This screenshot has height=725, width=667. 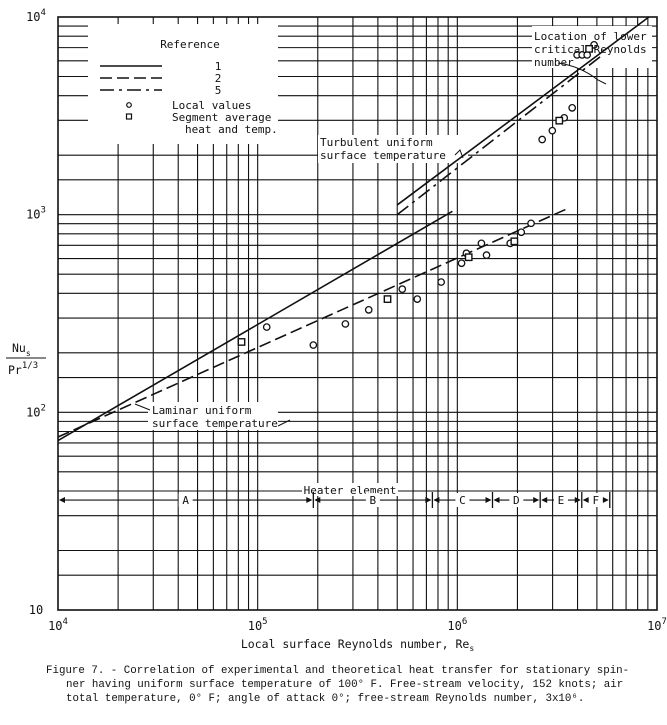 I want to click on legend-marker-circle, so click(x=129, y=105).